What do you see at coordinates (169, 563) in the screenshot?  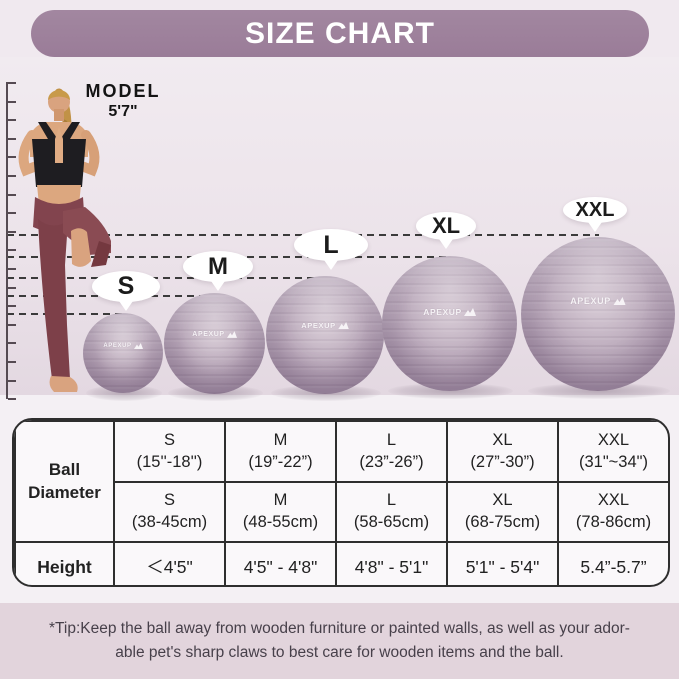 I see `cell-height-s: ＜4'5"` at bounding box center [169, 563].